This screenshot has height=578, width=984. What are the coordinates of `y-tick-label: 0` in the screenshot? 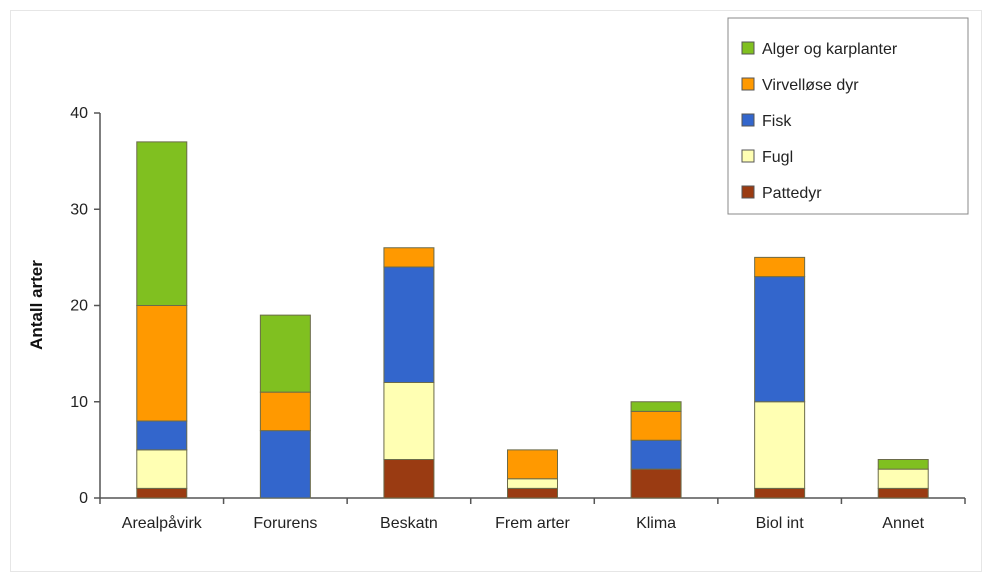 It's located at (83, 498).